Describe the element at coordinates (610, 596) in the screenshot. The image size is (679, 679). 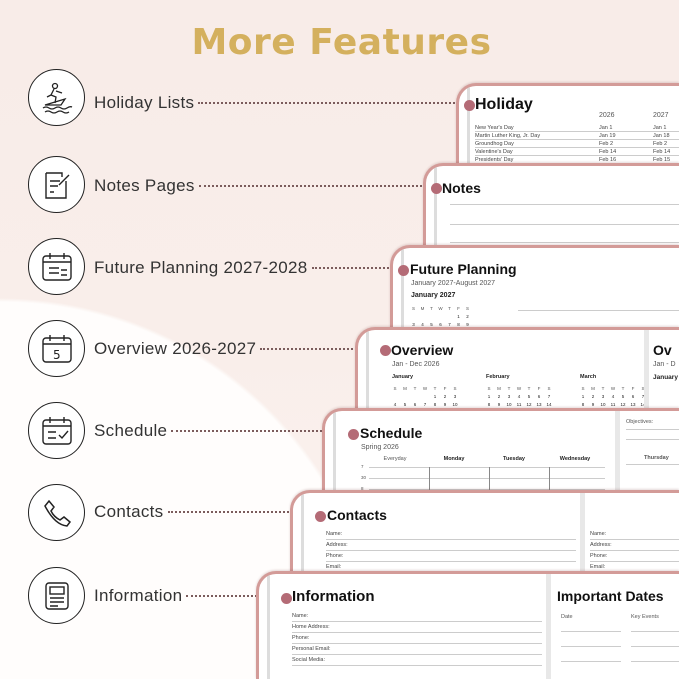
I see `card-title: Important Dates` at that location.